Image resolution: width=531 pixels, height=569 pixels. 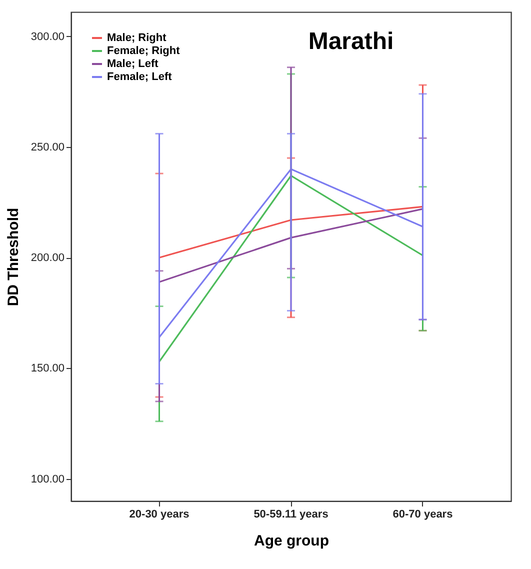 What do you see at coordinates (291, 541) in the screenshot?
I see `x-axis-title: Age group` at bounding box center [291, 541].